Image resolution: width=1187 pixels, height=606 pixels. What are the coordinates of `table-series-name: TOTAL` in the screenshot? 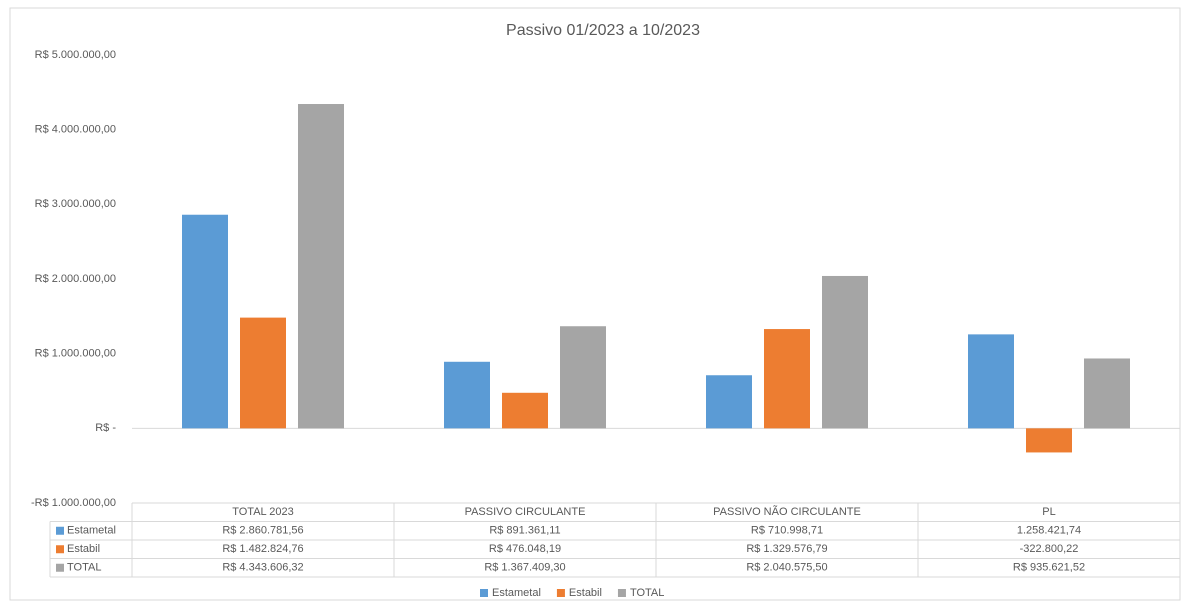 It's located at (84, 568).